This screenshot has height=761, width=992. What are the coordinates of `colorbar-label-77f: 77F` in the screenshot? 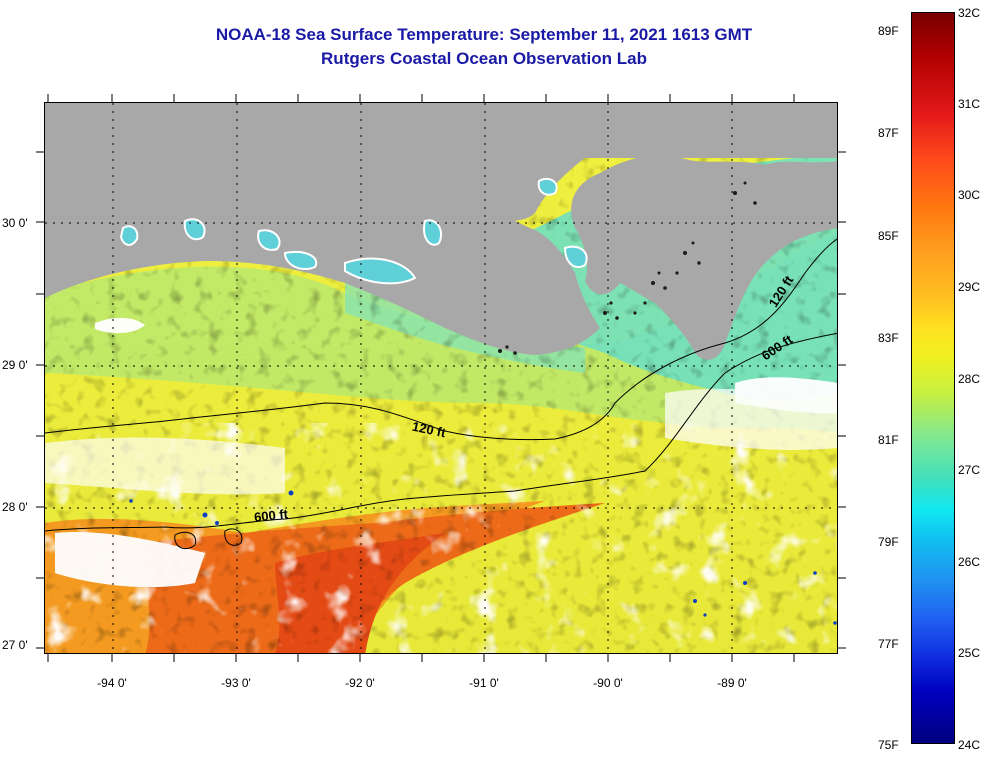 It's located at (888, 644).